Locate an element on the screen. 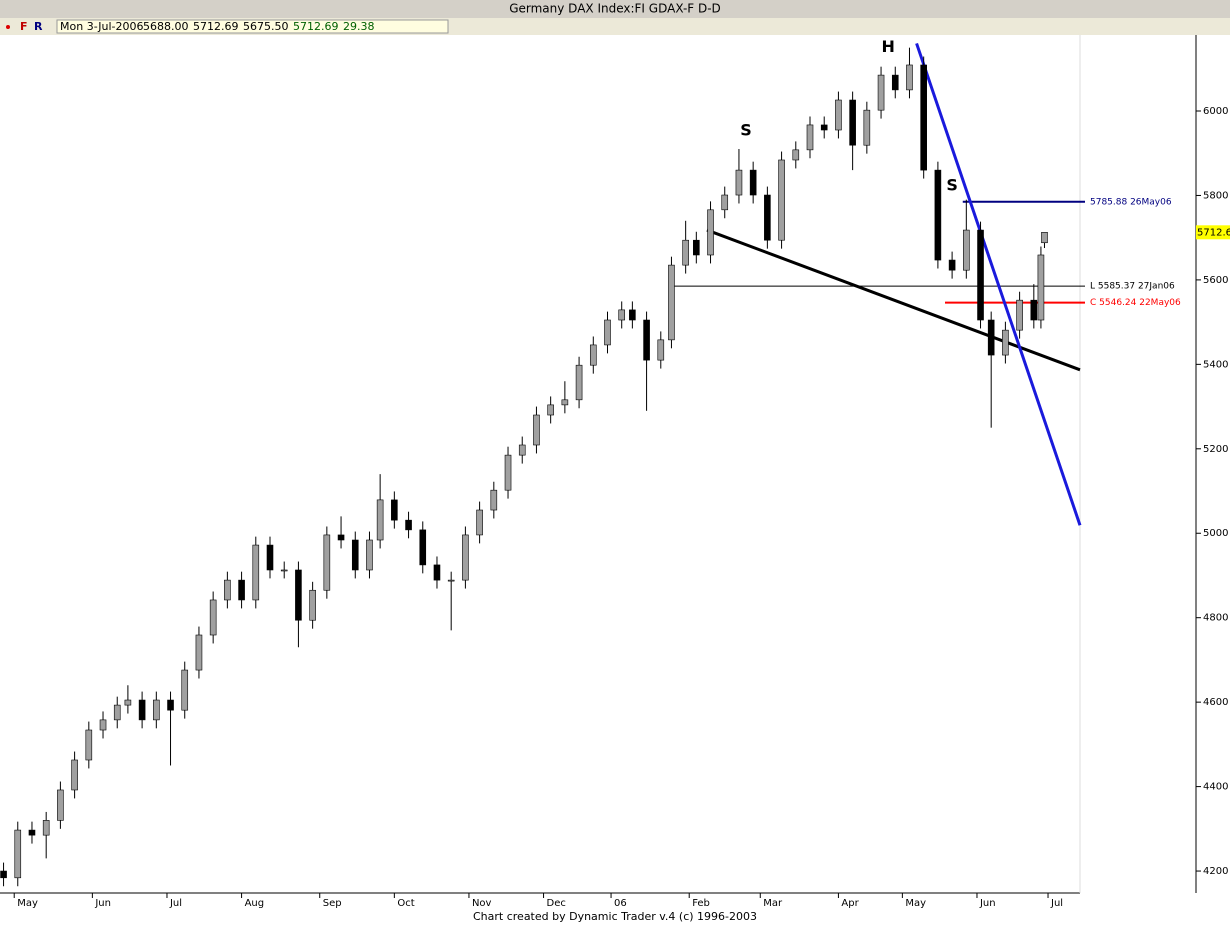 Image resolution: width=1230 pixels, height=930 pixels. close: 5712.69 is located at coordinates (316, 26).